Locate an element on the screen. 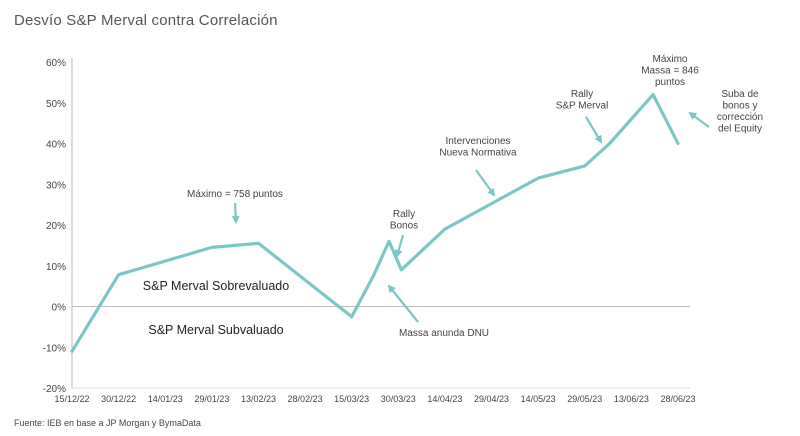 The width and height of the screenshot is (800, 436). x-tick-label: 29/01/23 is located at coordinates (211, 399).